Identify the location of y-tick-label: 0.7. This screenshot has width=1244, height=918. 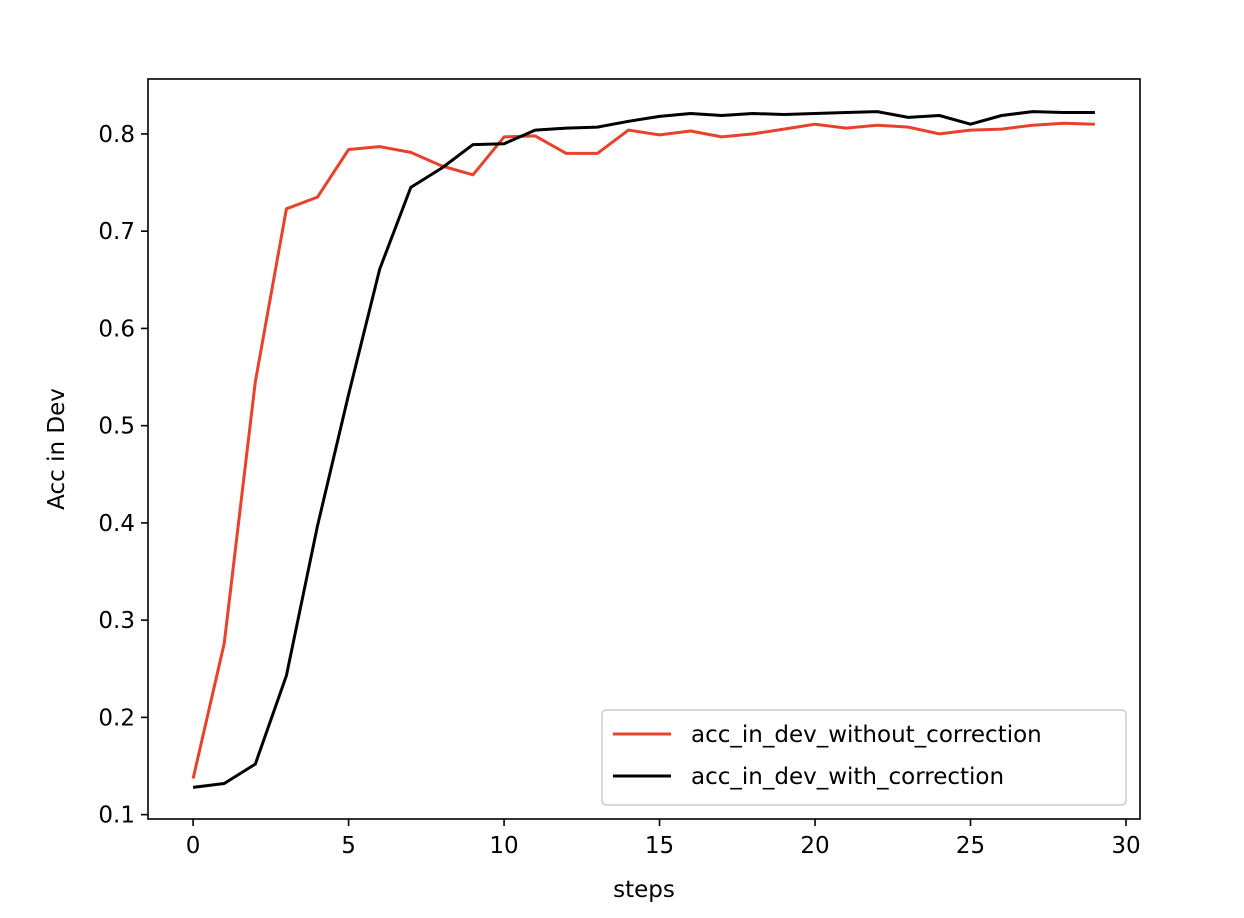
(116, 232).